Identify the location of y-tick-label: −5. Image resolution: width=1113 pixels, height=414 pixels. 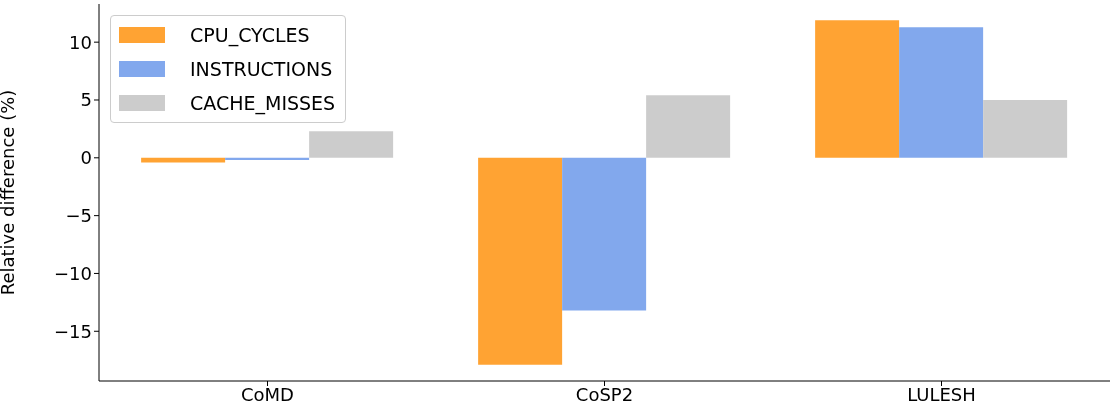
(78, 216).